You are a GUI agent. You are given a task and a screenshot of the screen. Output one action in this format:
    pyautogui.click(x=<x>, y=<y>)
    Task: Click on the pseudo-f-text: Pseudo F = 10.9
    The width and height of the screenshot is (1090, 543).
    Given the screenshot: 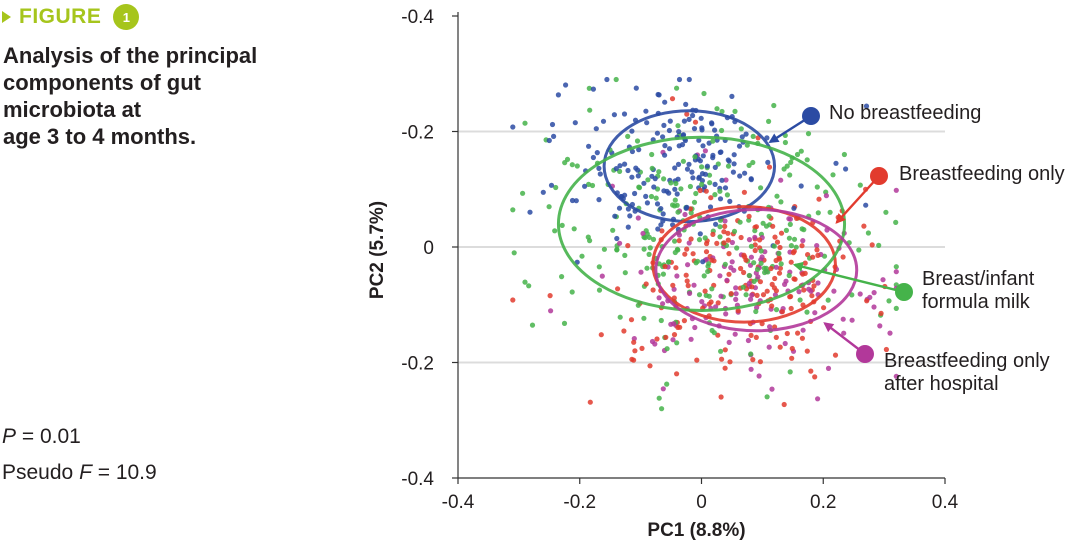 What is the action you would take?
    pyautogui.click(x=79, y=473)
    